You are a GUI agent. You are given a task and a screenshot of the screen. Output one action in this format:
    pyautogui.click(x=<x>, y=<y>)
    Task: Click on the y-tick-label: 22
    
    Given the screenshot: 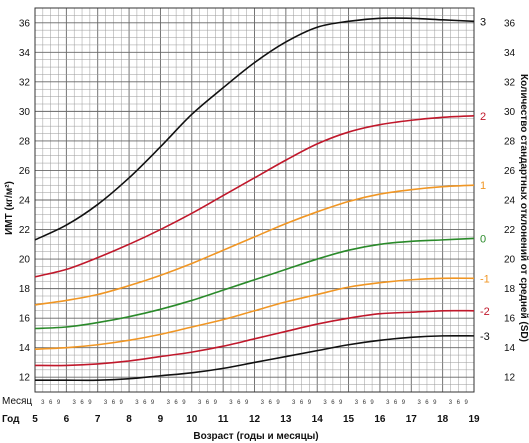 What is the action you would take?
    pyautogui.click(x=25, y=230)
    